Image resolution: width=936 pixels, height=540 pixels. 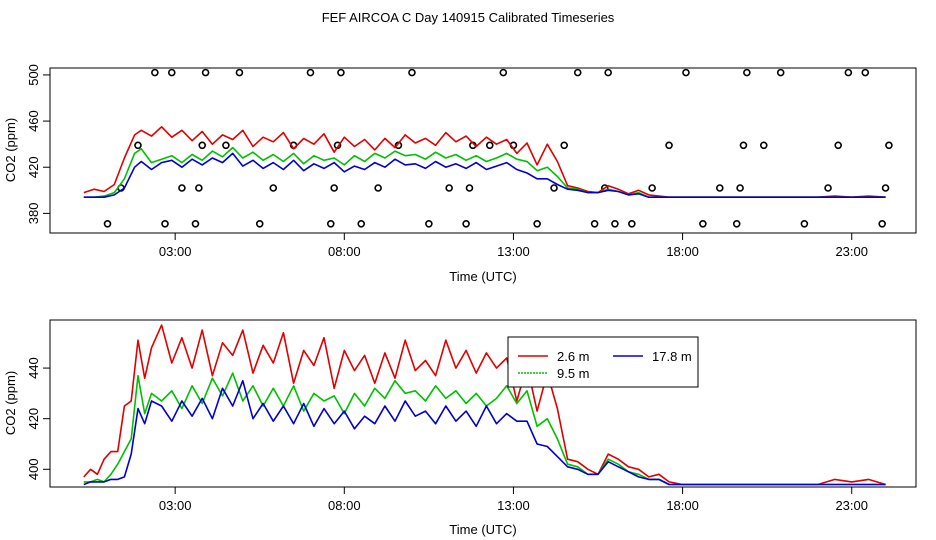 I want to click on top-y-tick-label: 460, so click(x=33, y=121).